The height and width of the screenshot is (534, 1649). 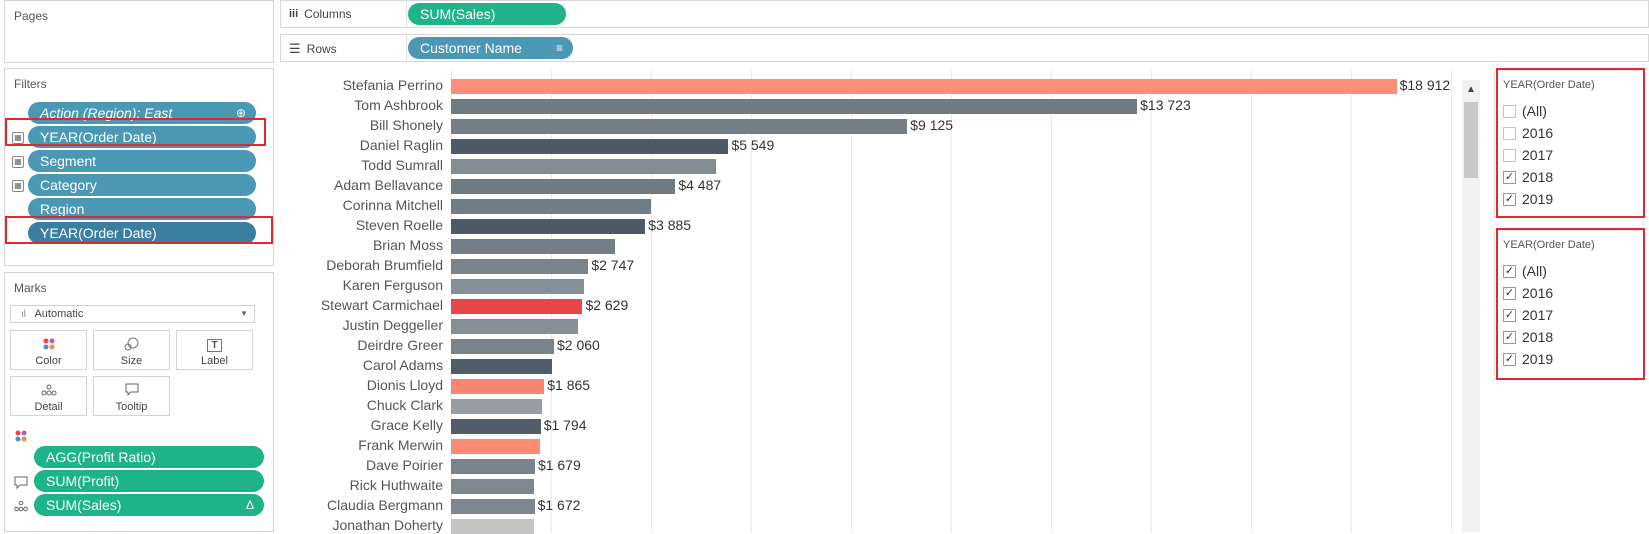 What do you see at coordinates (751, 300) in the screenshot?
I see `gridline` at bounding box center [751, 300].